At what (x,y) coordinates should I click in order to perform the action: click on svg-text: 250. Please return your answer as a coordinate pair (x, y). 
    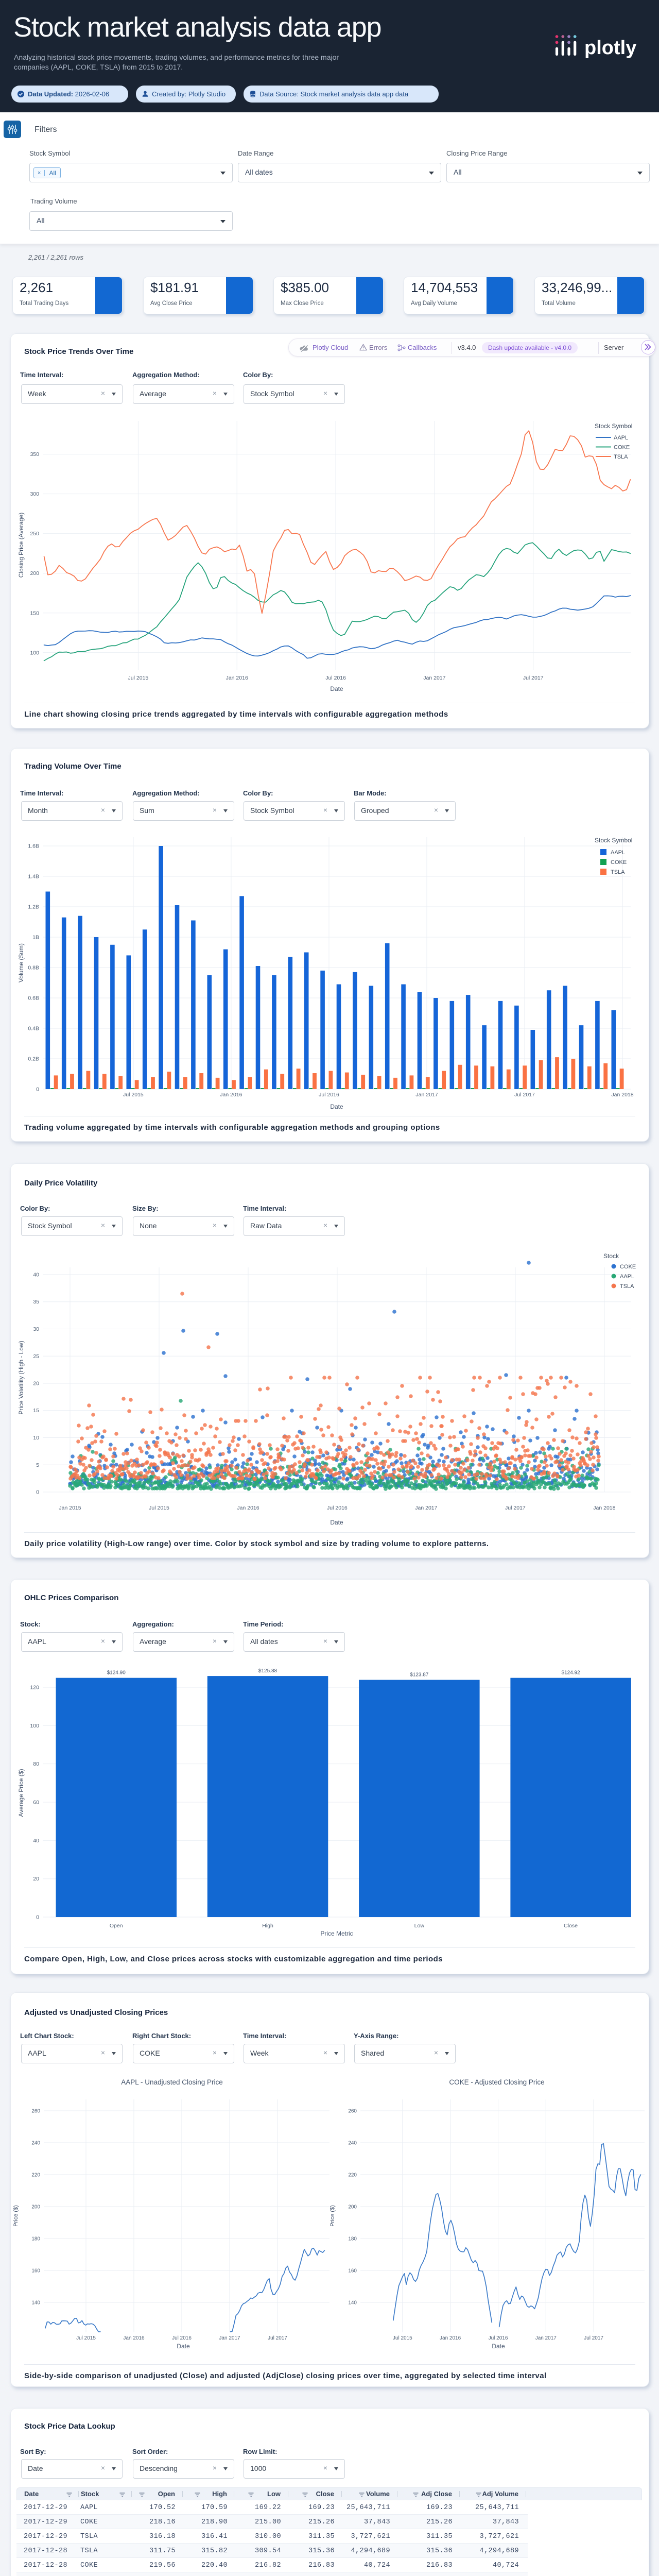
    Looking at the image, I should click on (34, 534).